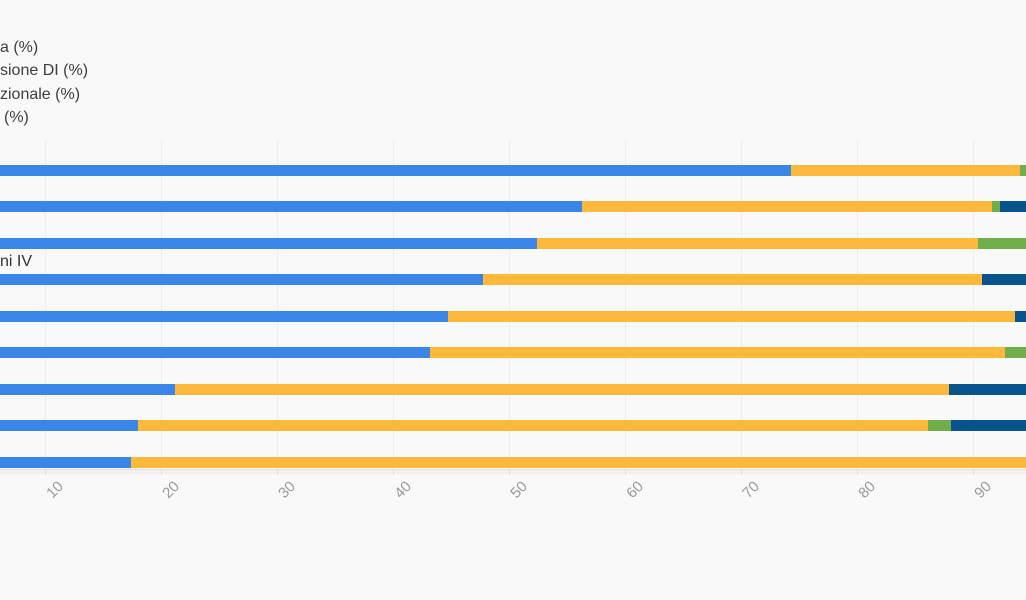 The height and width of the screenshot is (600, 1026). What do you see at coordinates (983, 490) in the screenshot?
I see `x-tick-label: 90` at bounding box center [983, 490].